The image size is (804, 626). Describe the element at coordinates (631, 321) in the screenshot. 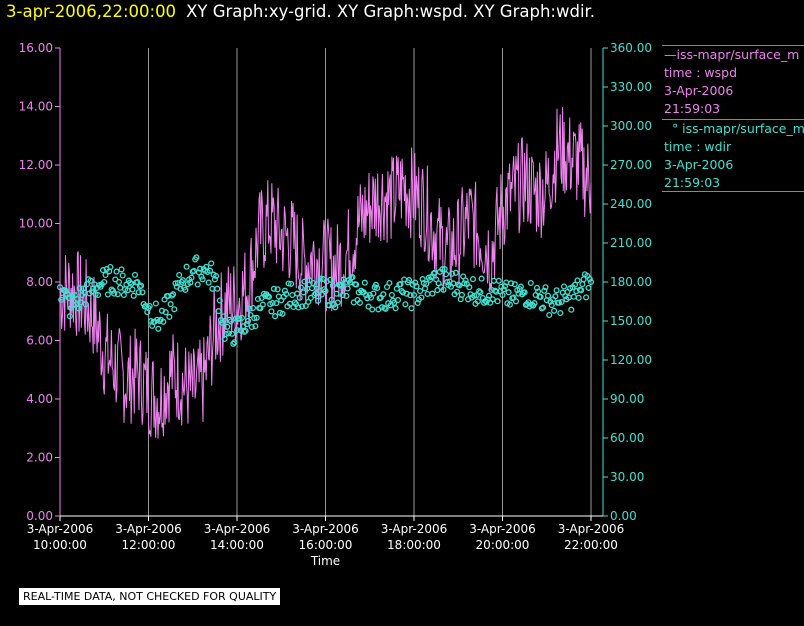

I see `y-right-tick-label: 150.00` at that location.